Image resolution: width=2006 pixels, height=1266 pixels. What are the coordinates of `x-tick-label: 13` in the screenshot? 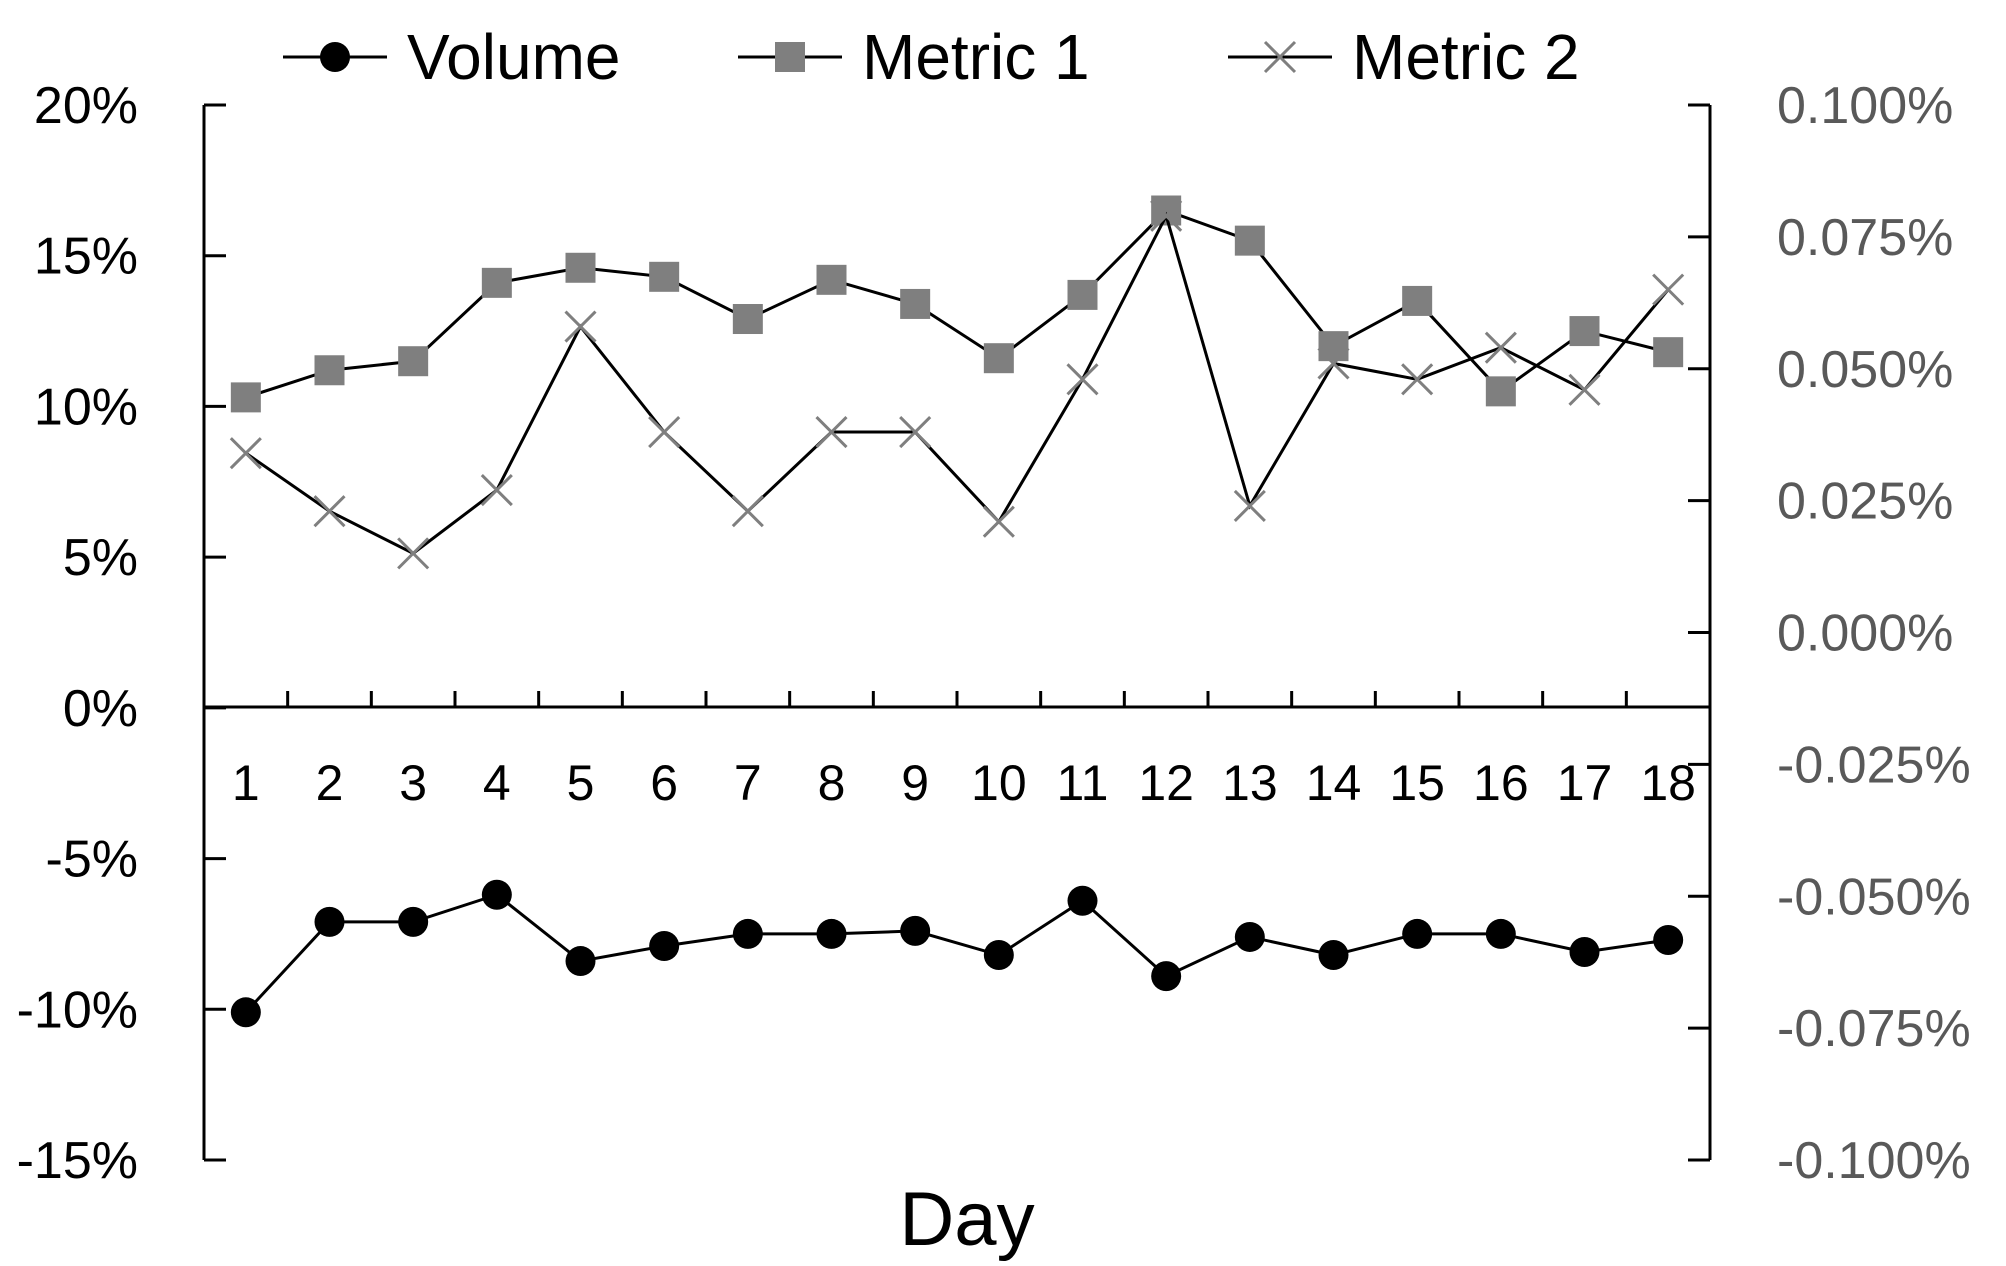 It's located at (1250, 783).